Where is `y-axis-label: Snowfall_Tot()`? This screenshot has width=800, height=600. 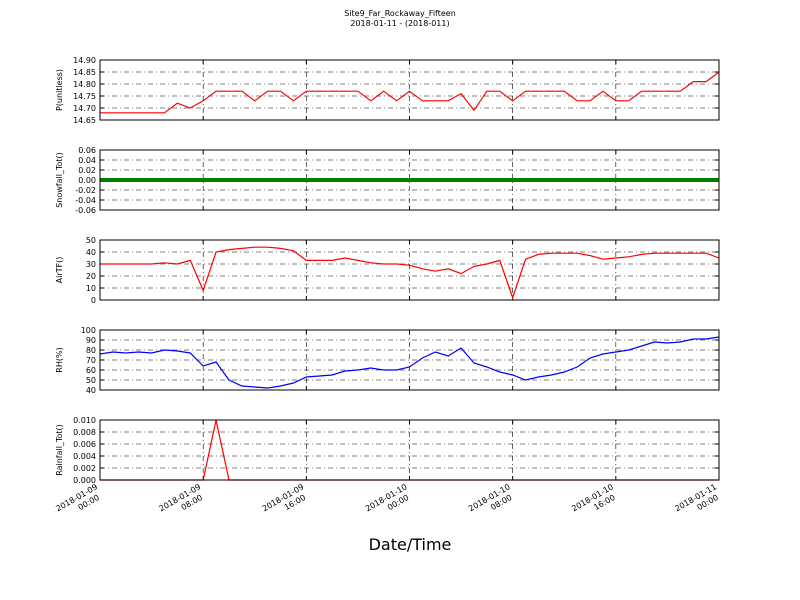 y-axis-label: Snowfall_Tot() is located at coordinates (59, 180).